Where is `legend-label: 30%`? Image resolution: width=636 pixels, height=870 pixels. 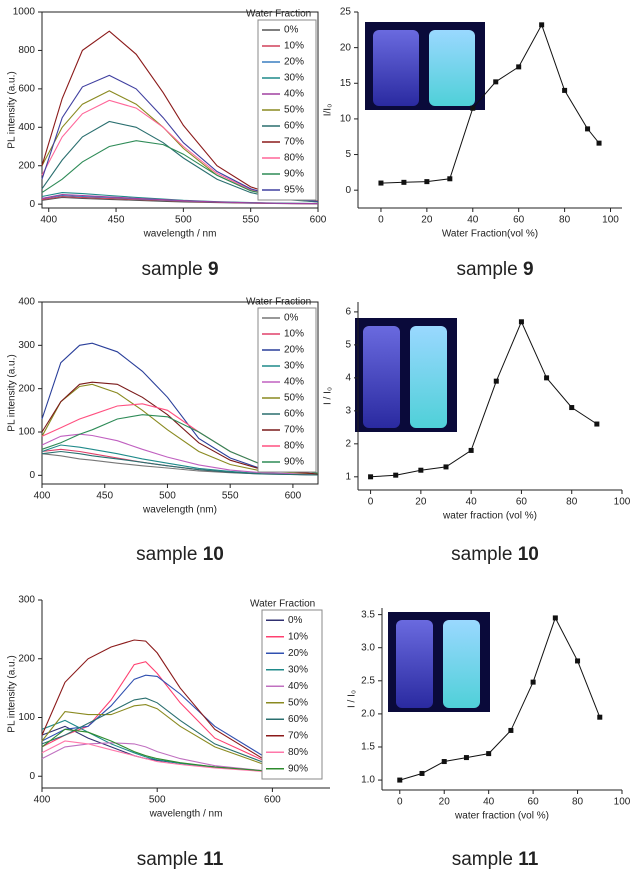 legend-label: 30% is located at coordinates (294, 366).